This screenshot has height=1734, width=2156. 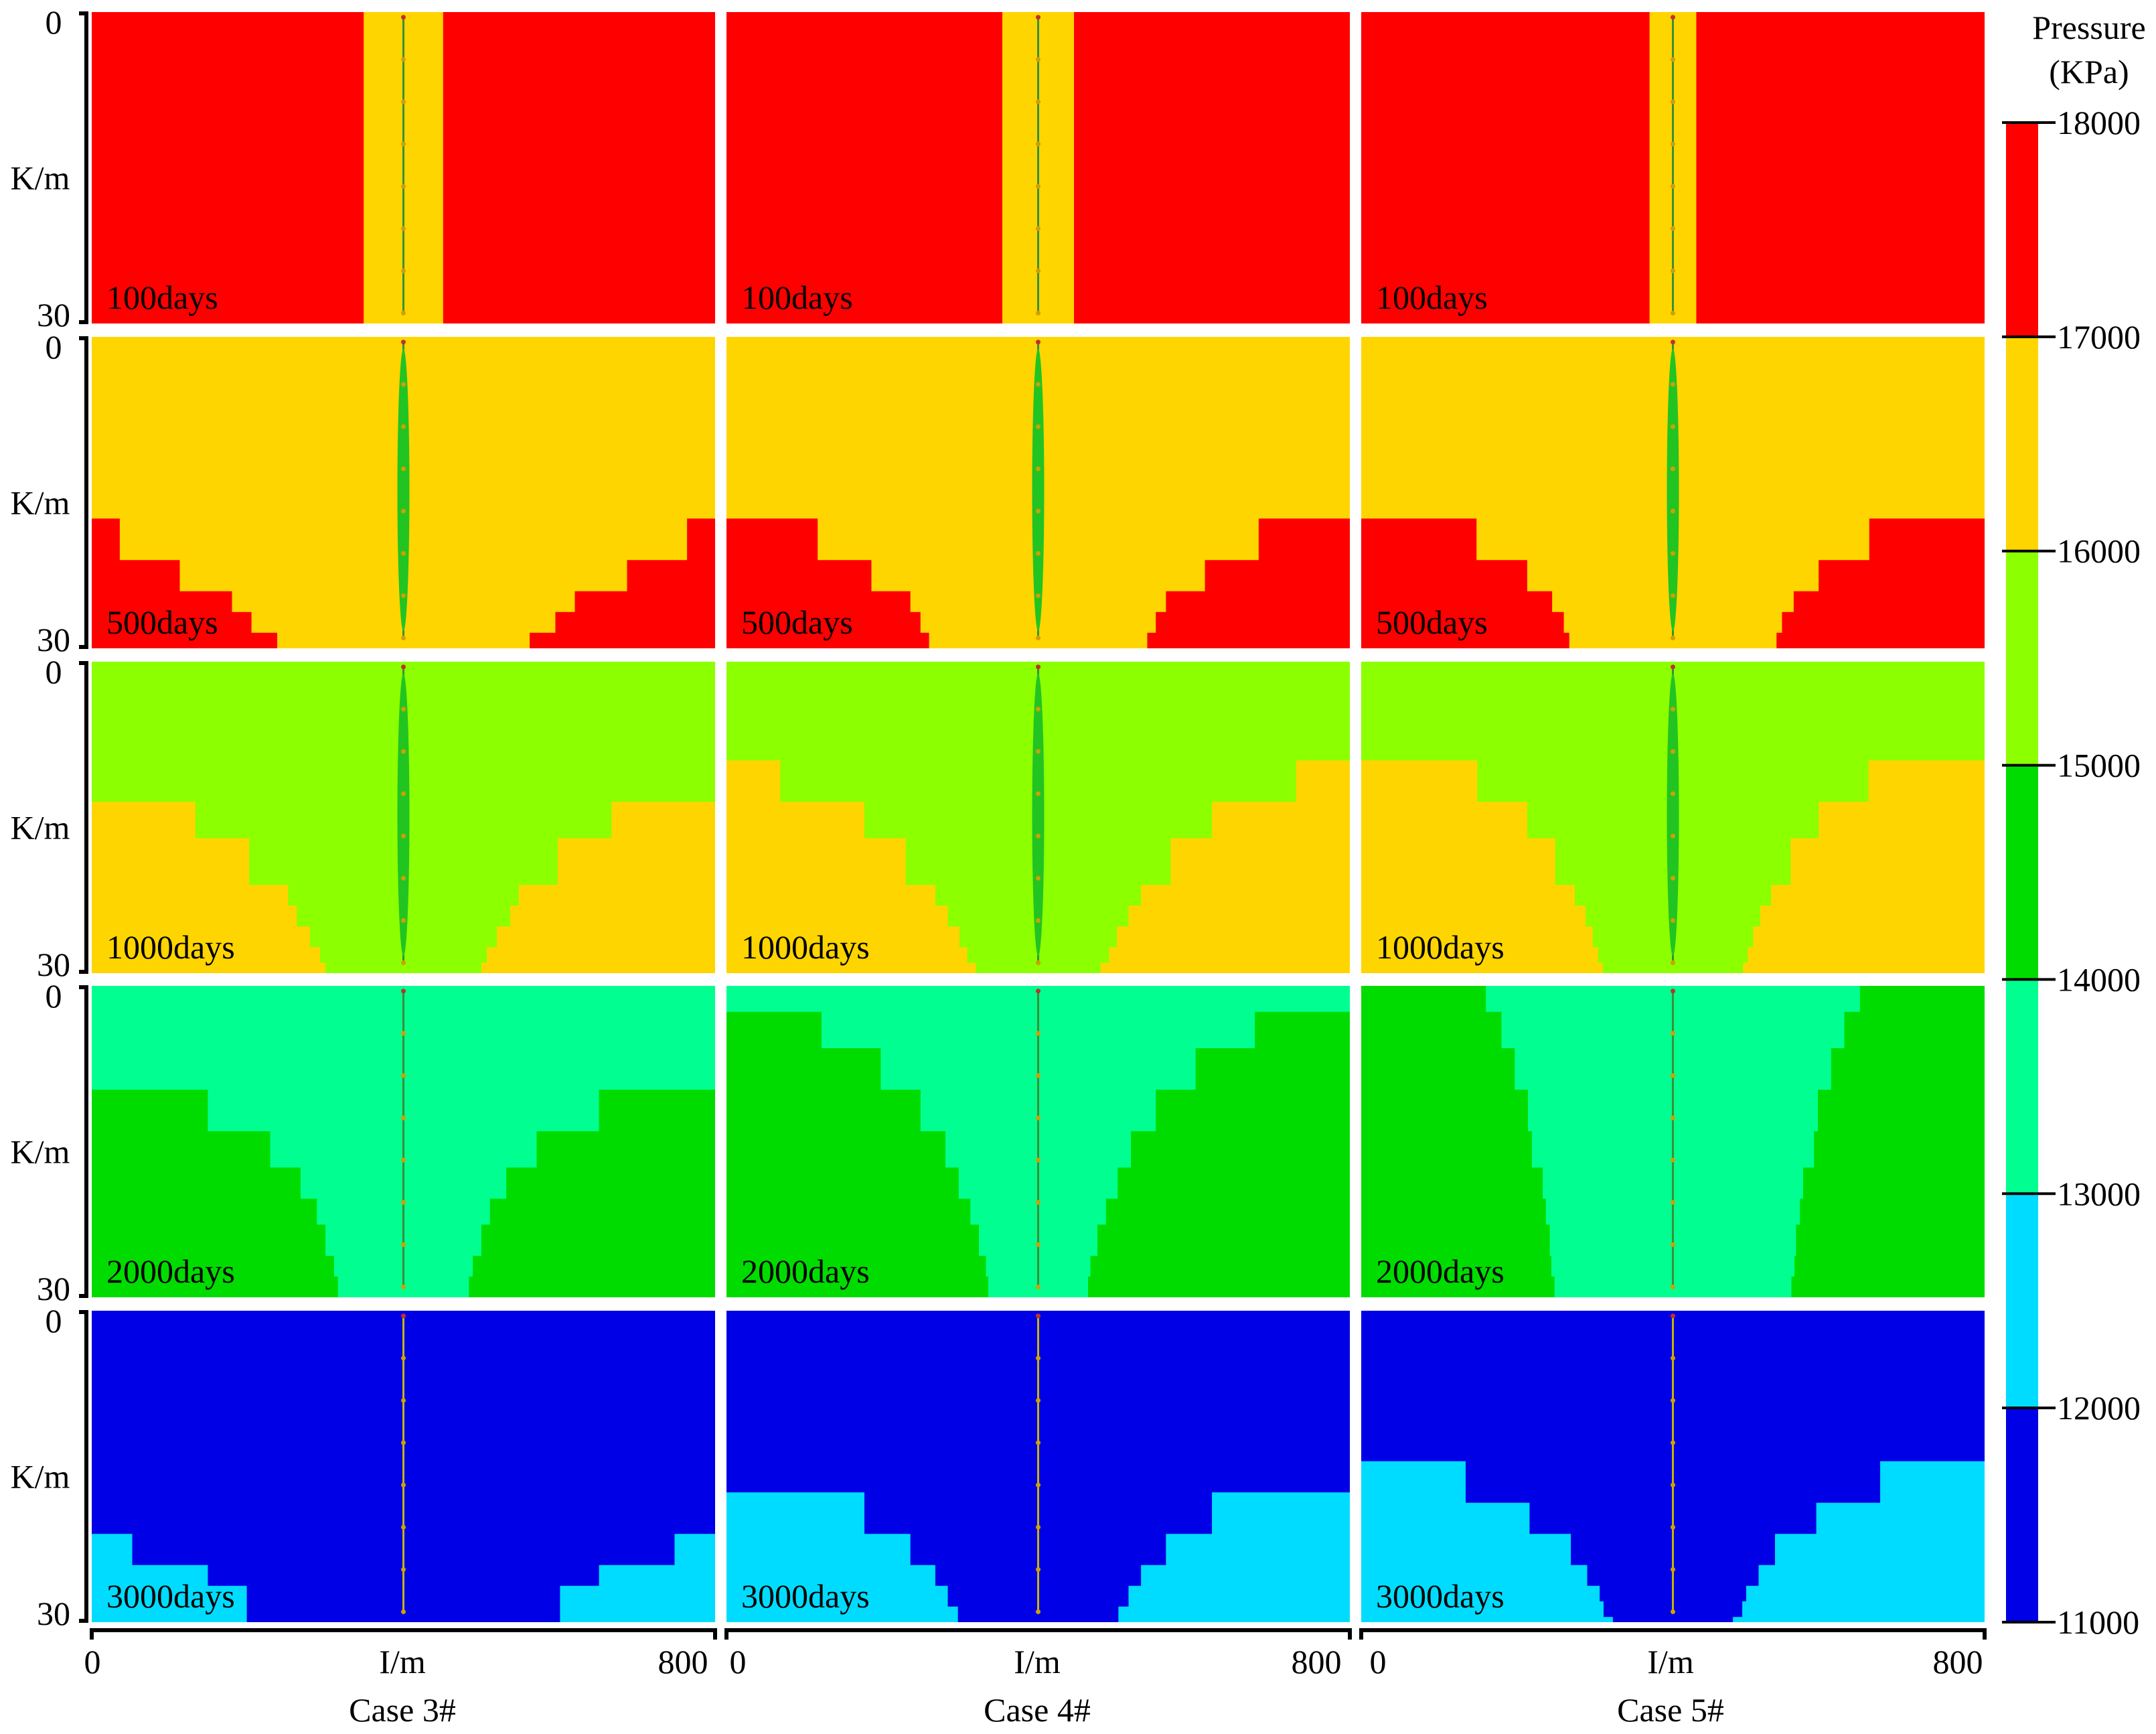 I want to click on x-tick-label-0-case4: 0, so click(x=738, y=1661).